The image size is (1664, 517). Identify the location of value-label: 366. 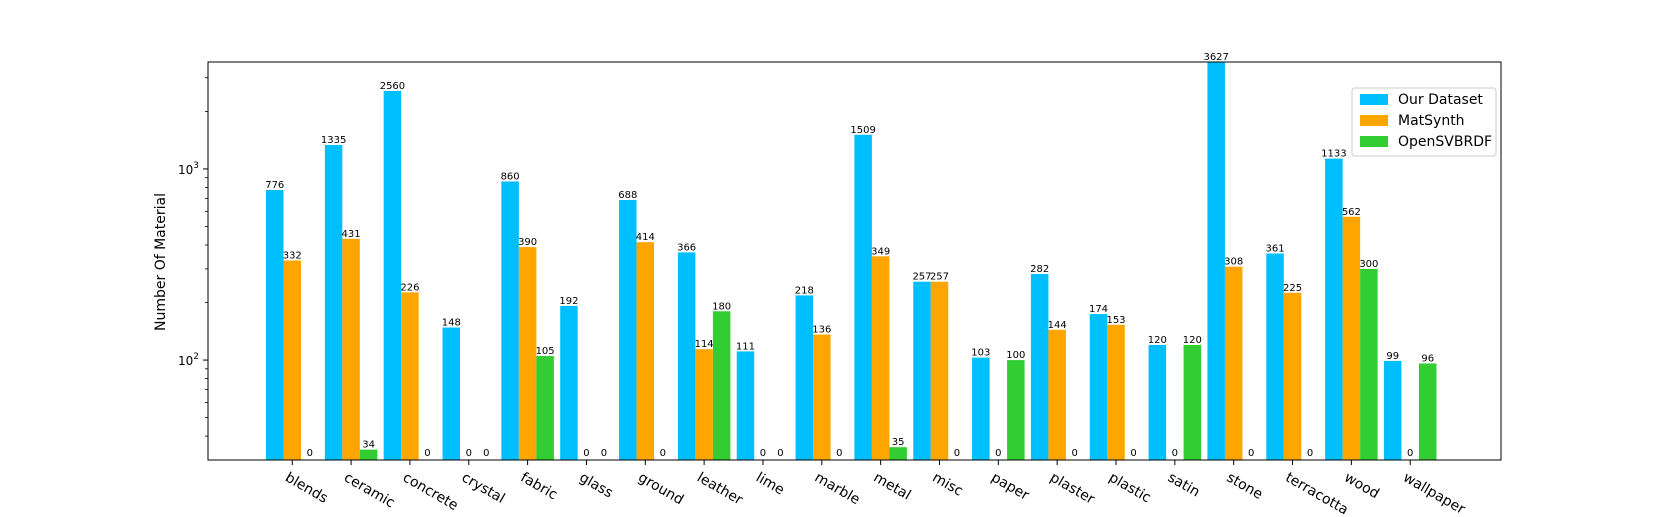
(686, 247).